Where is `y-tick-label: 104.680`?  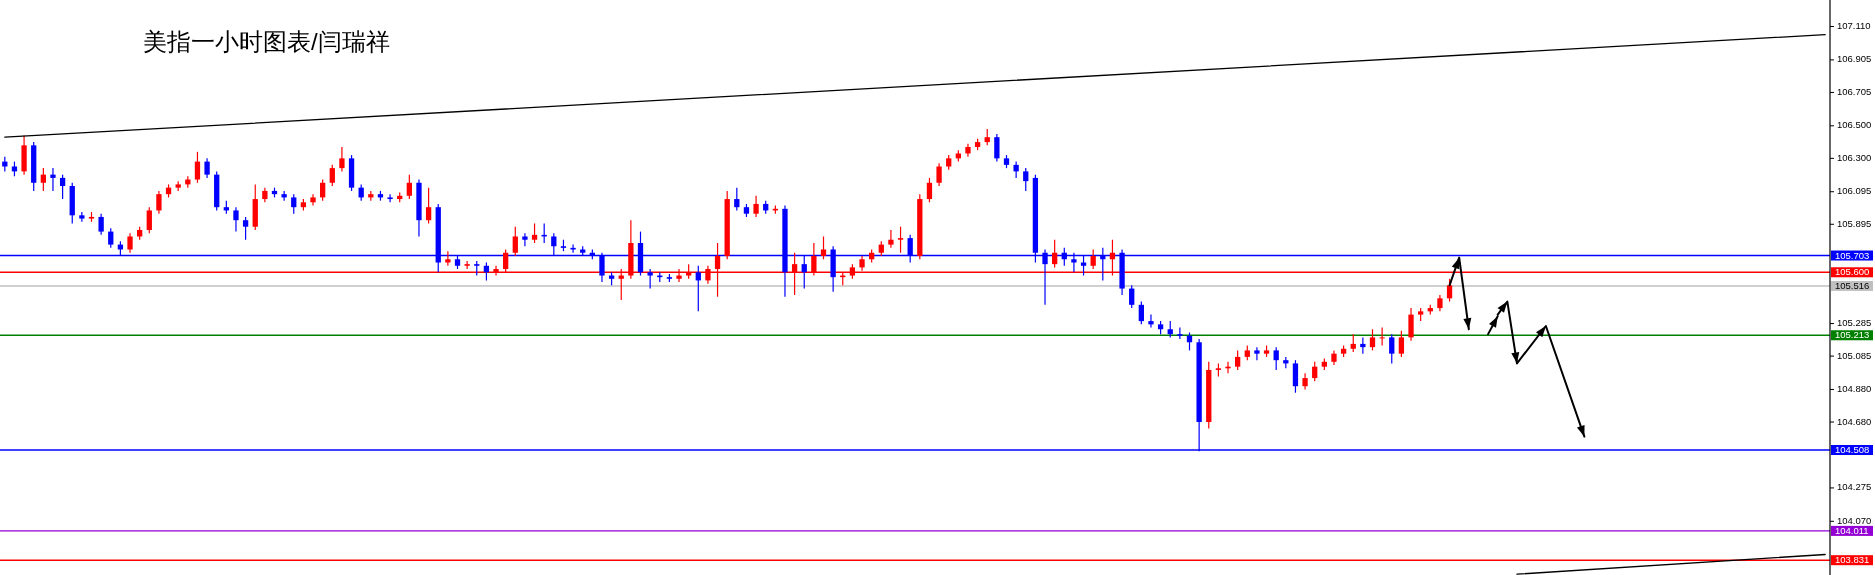
y-tick-label: 104.680 is located at coordinates (1854, 421).